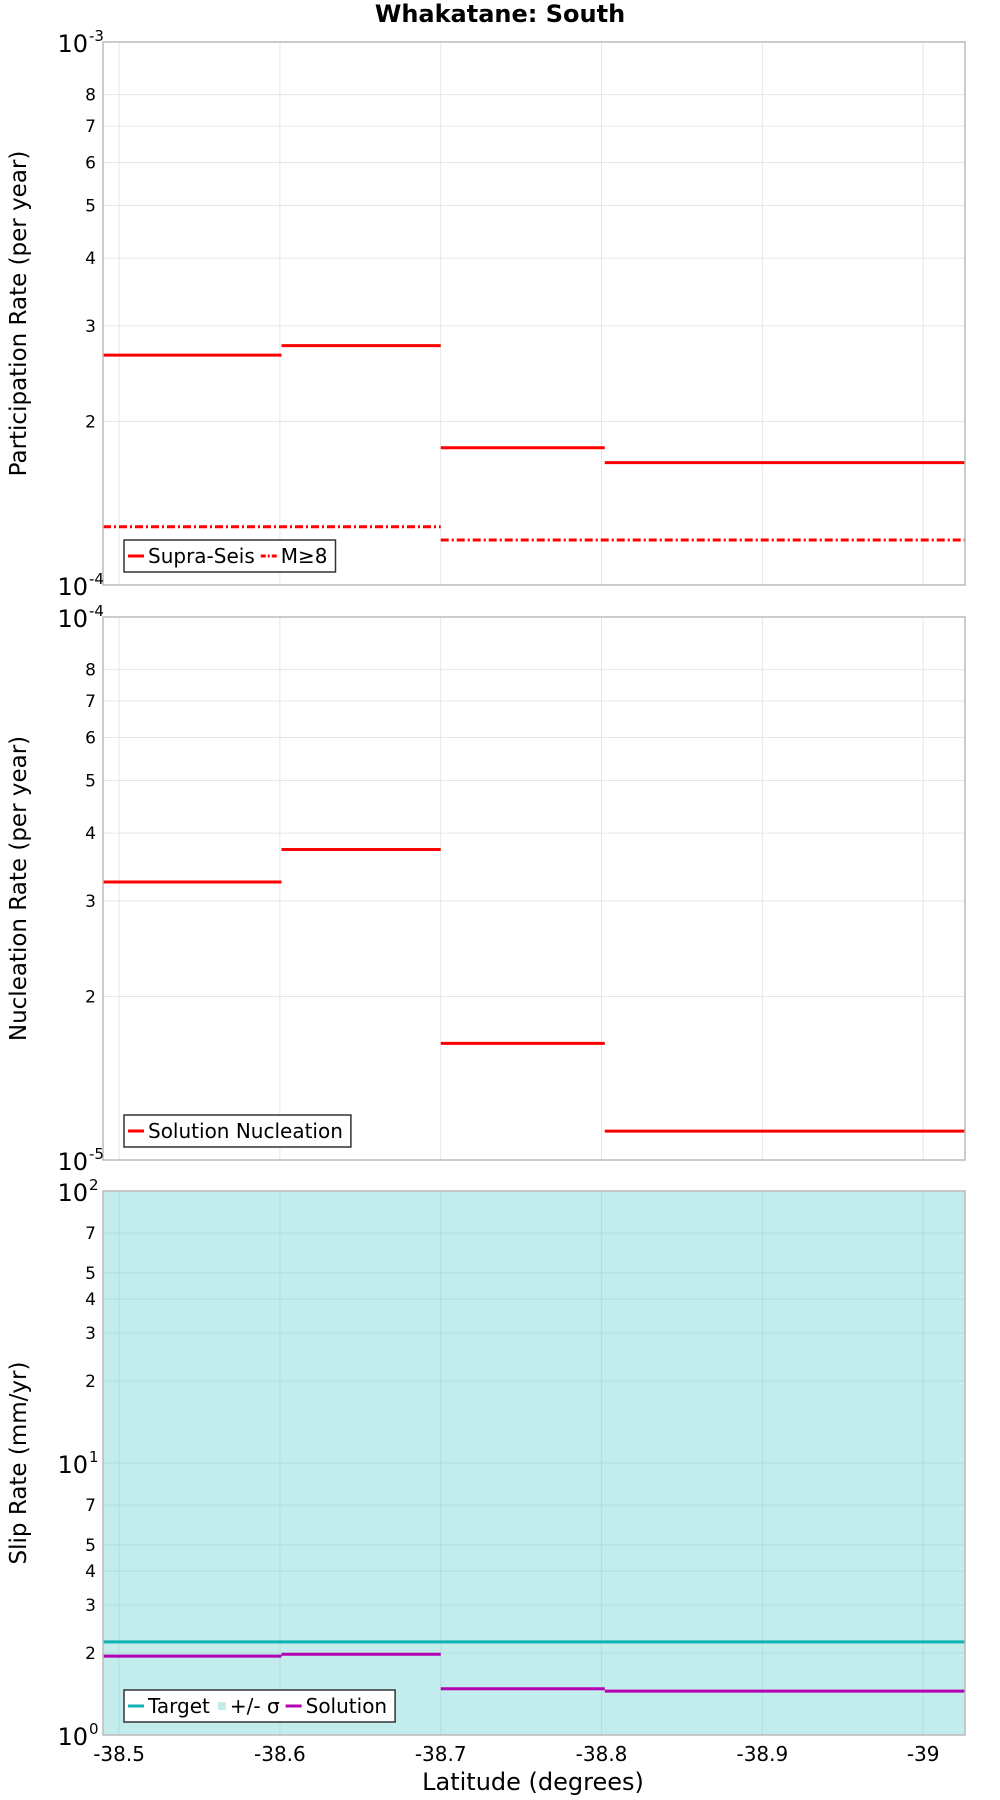 The width and height of the screenshot is (1000, 1800). Describe the element at coordinates (245, 1131) in the screenshot. I see `legend-label: Solution Nucleation` at that location.